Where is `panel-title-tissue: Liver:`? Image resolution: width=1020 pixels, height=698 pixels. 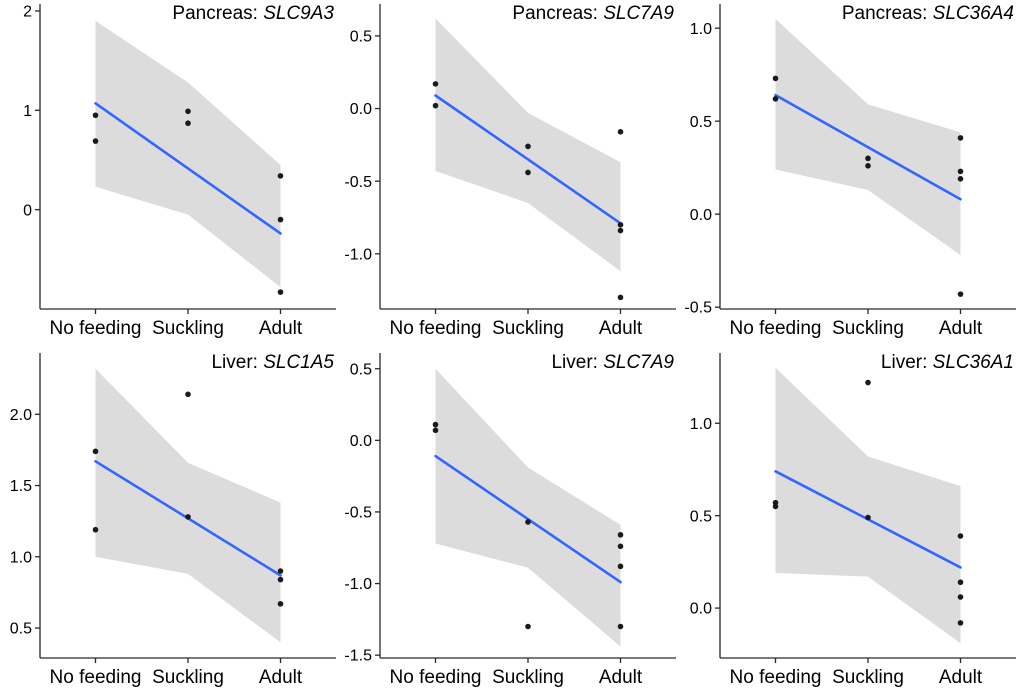
panel-title-tissue: Liver: is located at coordinates (237, 362).